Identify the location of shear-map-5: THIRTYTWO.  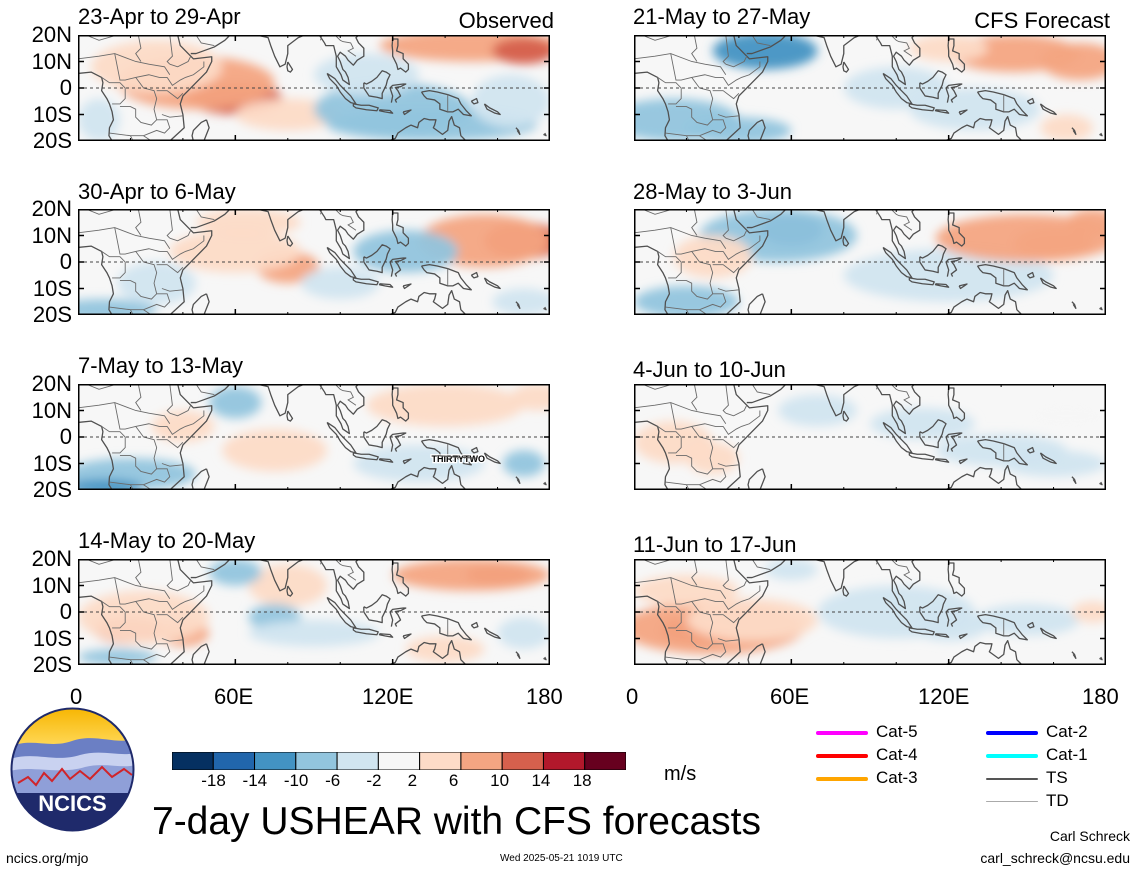
(314, 437).